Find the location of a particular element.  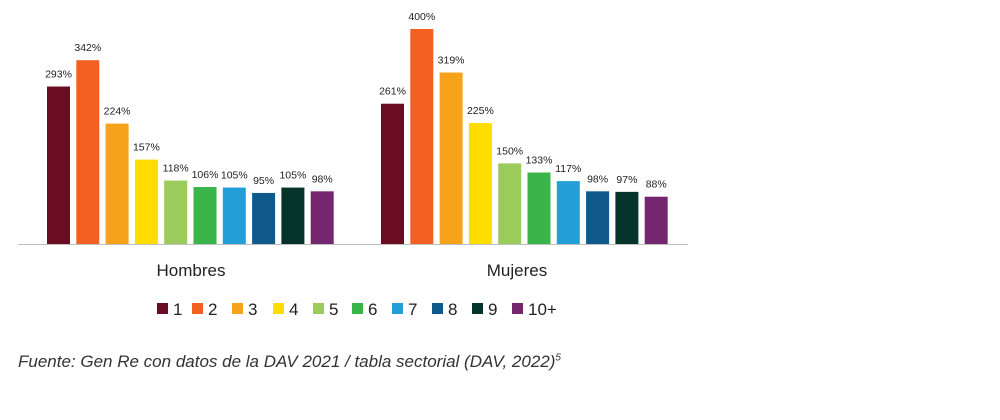

legend-label-1: 1 is located at coordinates (177, 309).